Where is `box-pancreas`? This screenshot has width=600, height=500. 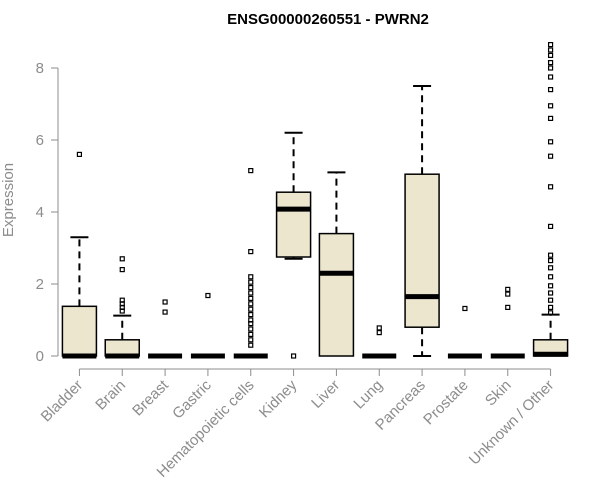
box-pancreas is located at coordinates (422, 221).